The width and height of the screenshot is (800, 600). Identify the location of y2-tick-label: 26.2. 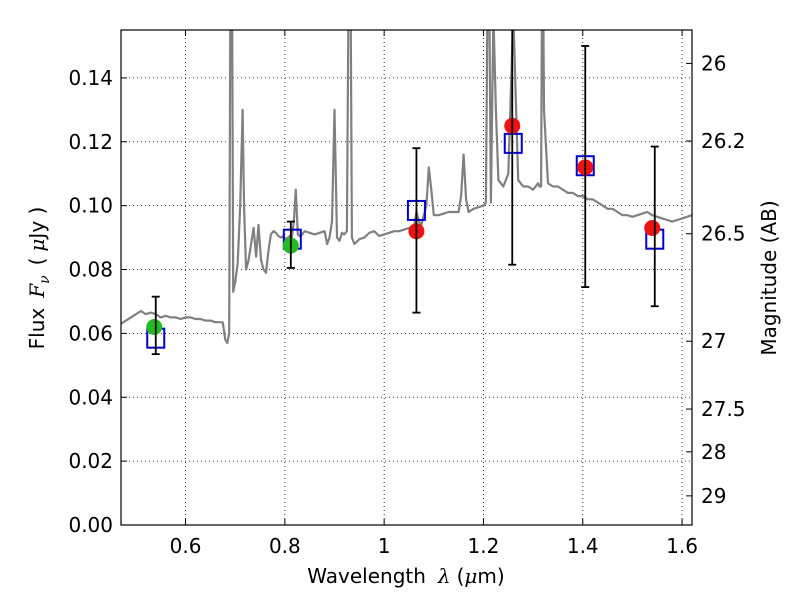
(723, 141).